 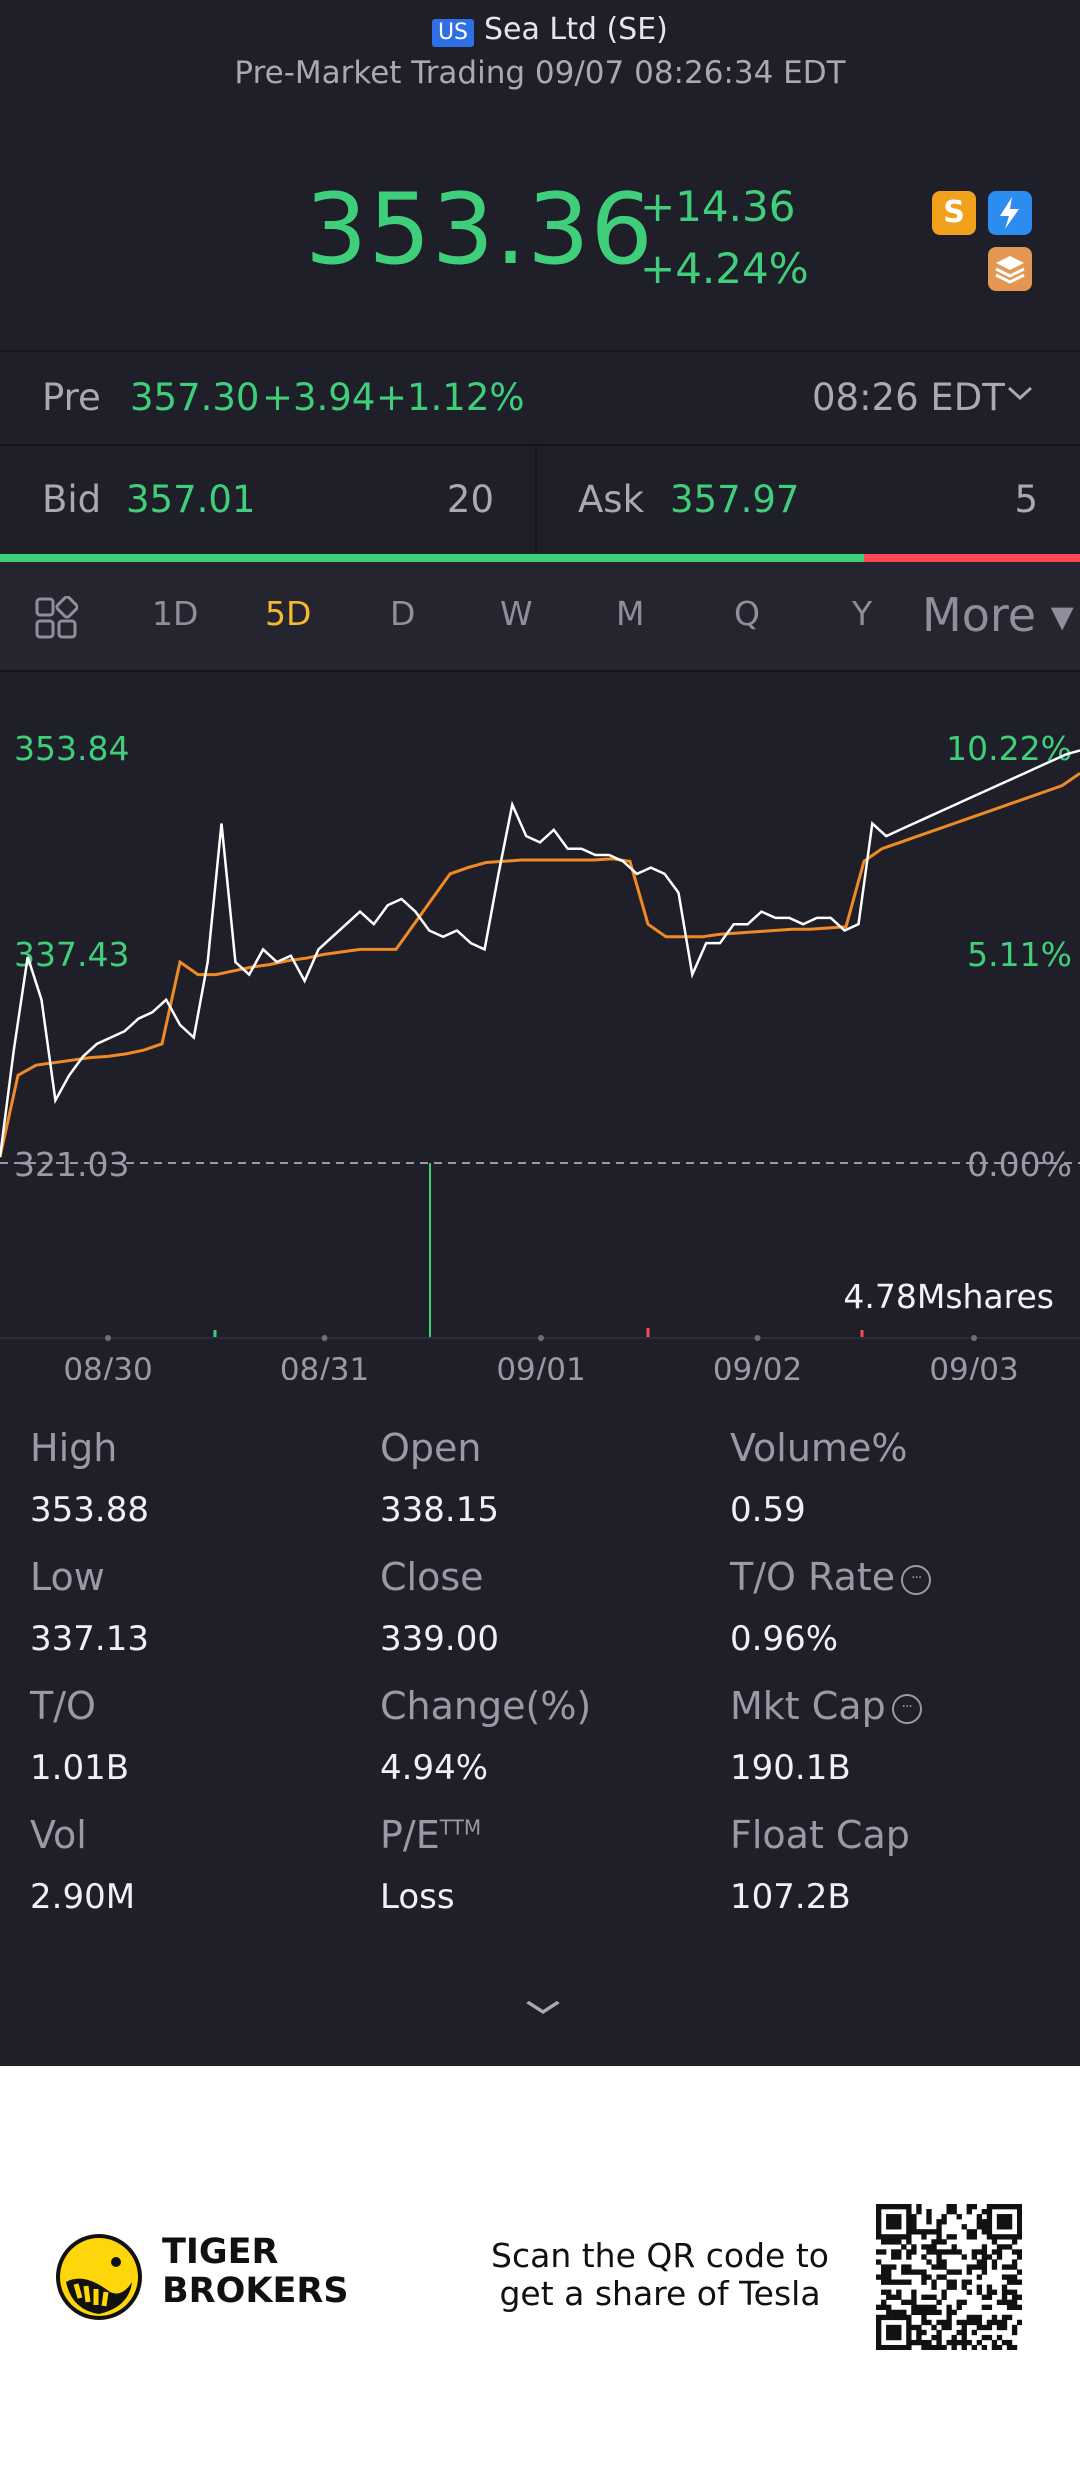 I want to click on stat-label: Close, so click(x=432, y=1577).